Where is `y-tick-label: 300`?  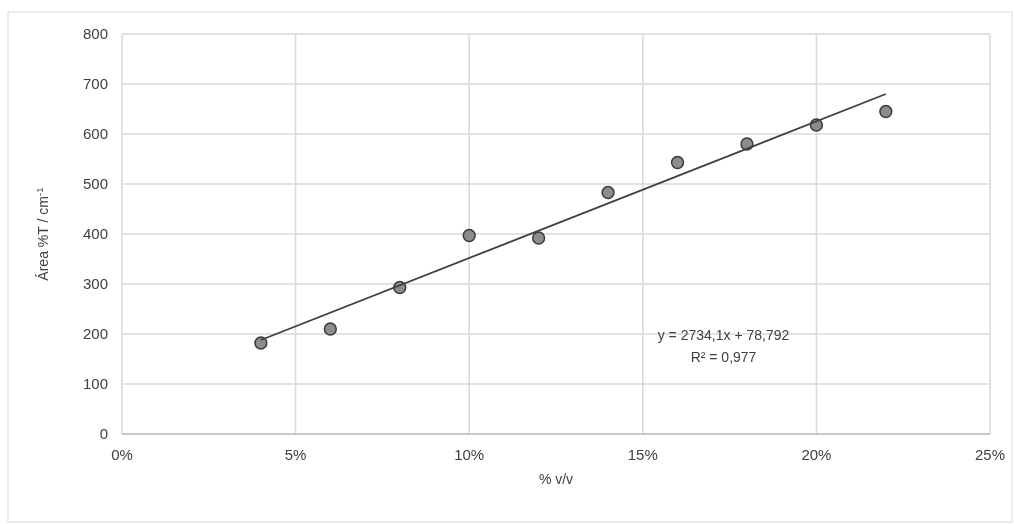
y-tick-label: 300 is located at coordinates (95, 284).